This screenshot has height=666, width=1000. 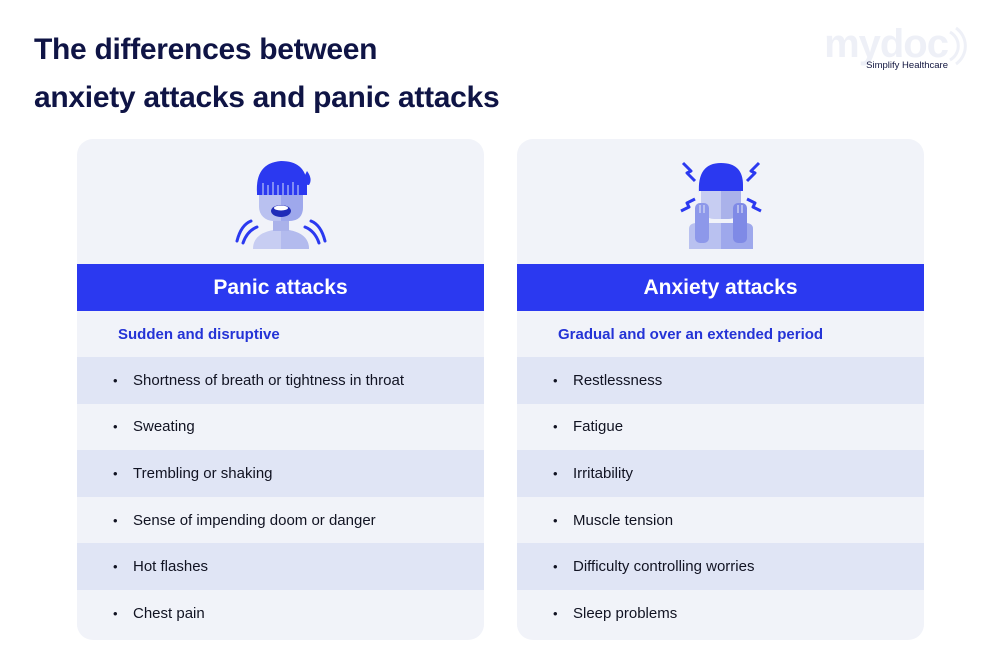 I want to click on symptom-label: Difficulty controlling worries, so click(x=664, y=567).